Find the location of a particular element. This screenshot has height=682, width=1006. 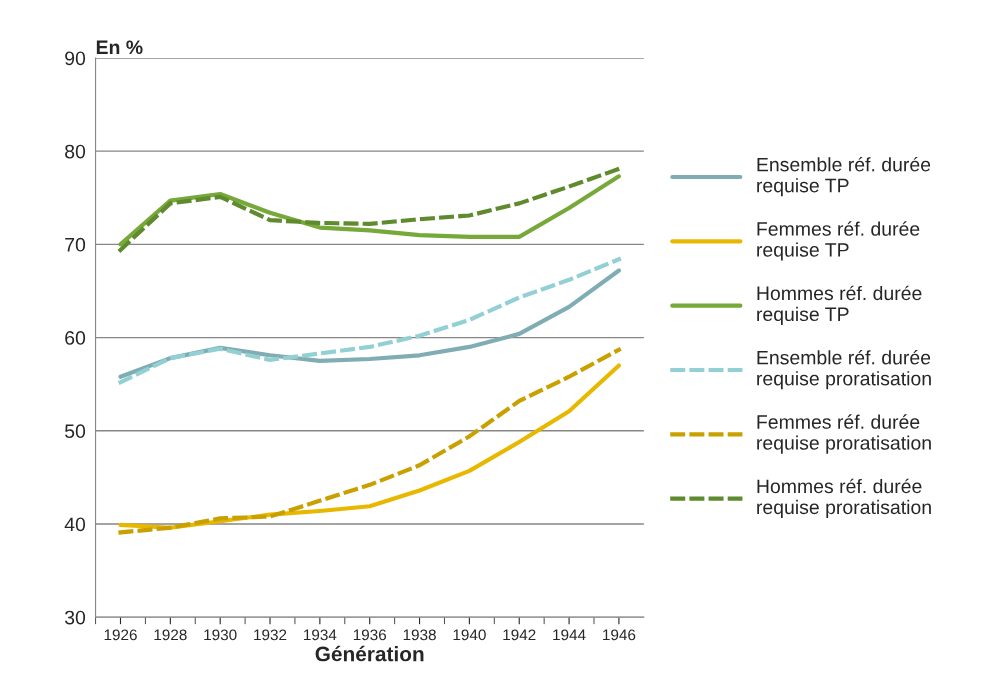

x-tick-label: 1936 is located at coordinates (370, 635).